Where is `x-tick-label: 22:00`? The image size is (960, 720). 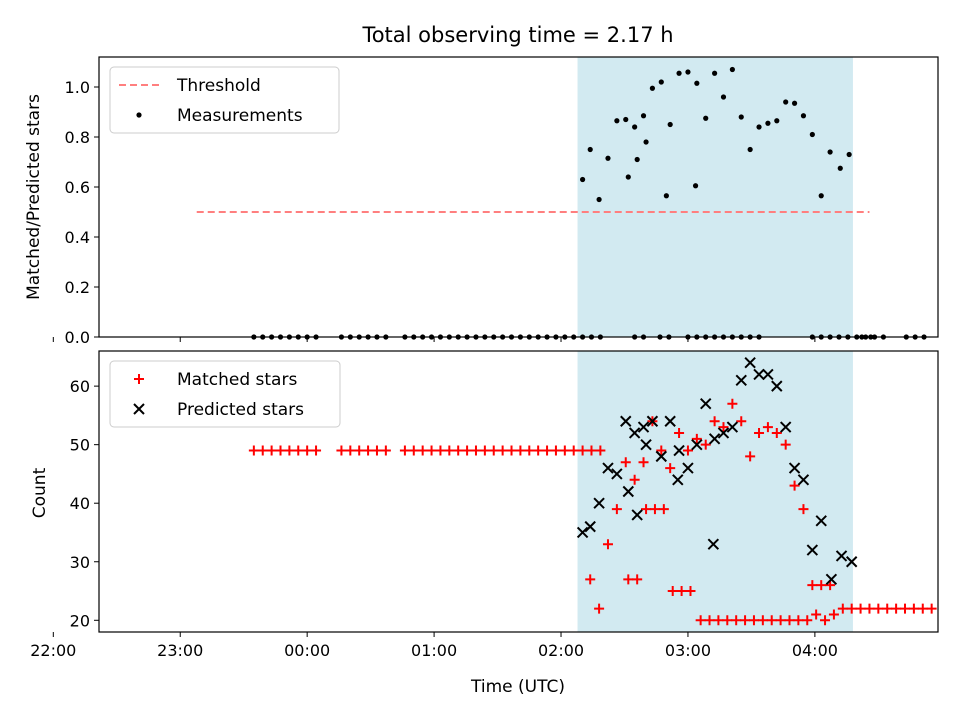 x-tick-label: 22:00 is located at coordinates (53, 650).